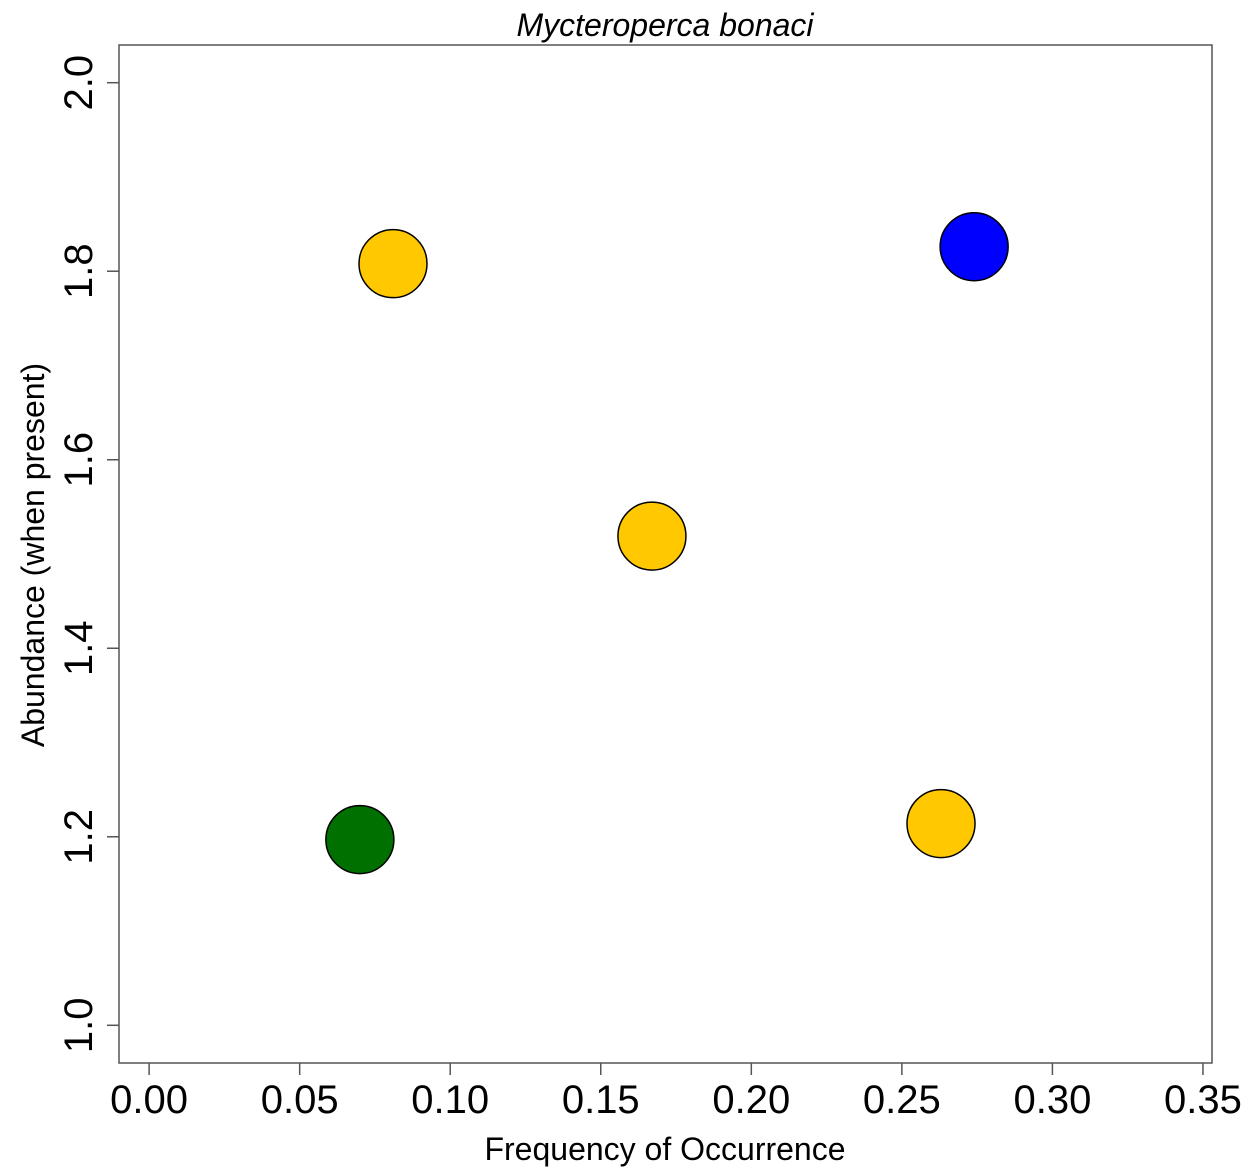  What do you see at coordinates (79, 1025) in the screenshot?
I see `y-tick-label: 1.0` at bounding box center [79, 1025].